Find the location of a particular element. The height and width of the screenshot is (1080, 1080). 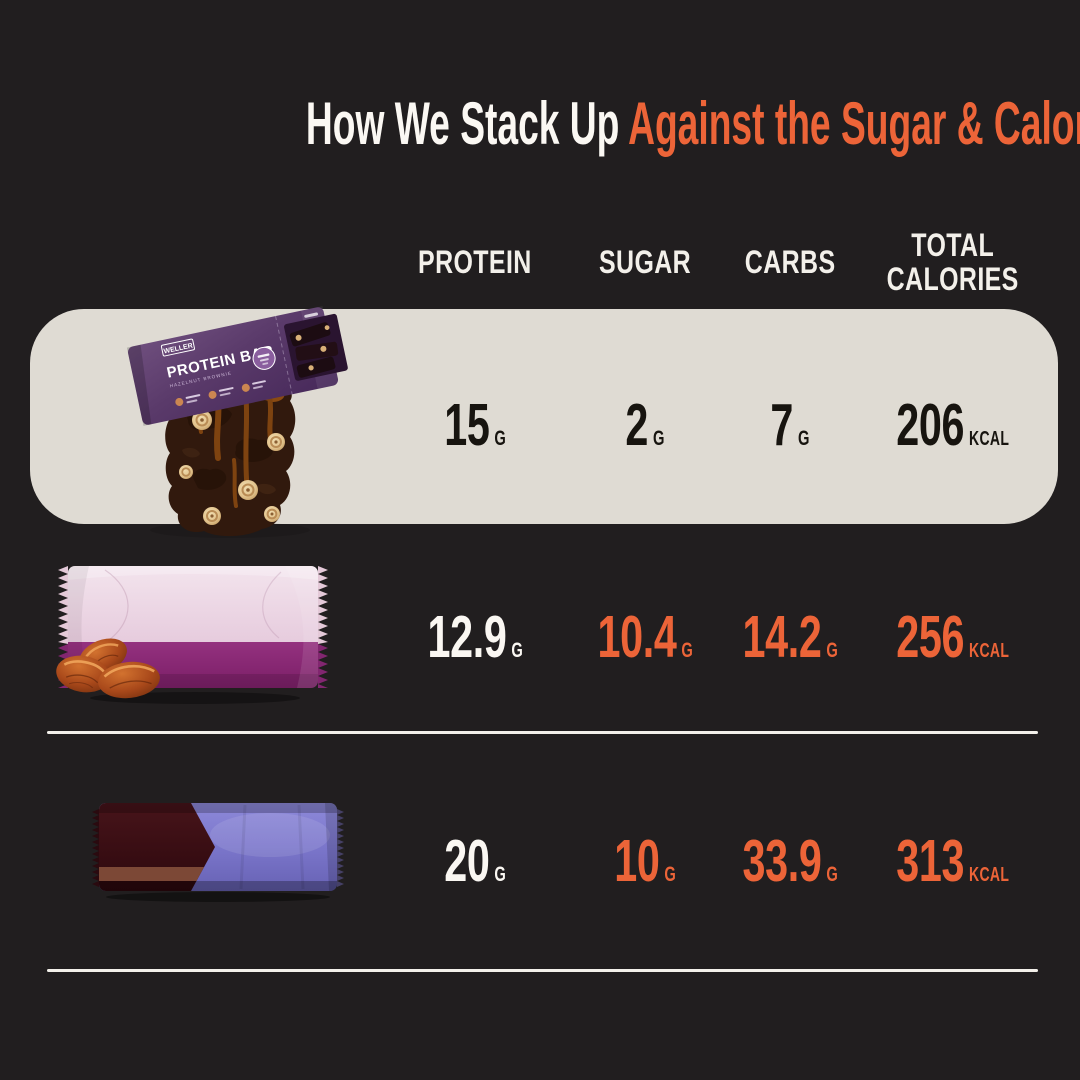

column-header-sugar-label: SUGAR is located at coordinates (645, 262).